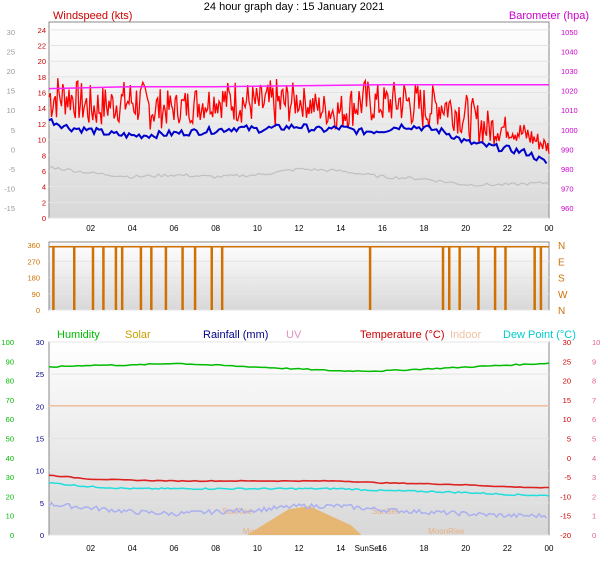  I want to click on y-outer-tick-label: -5, so click(11, 169).